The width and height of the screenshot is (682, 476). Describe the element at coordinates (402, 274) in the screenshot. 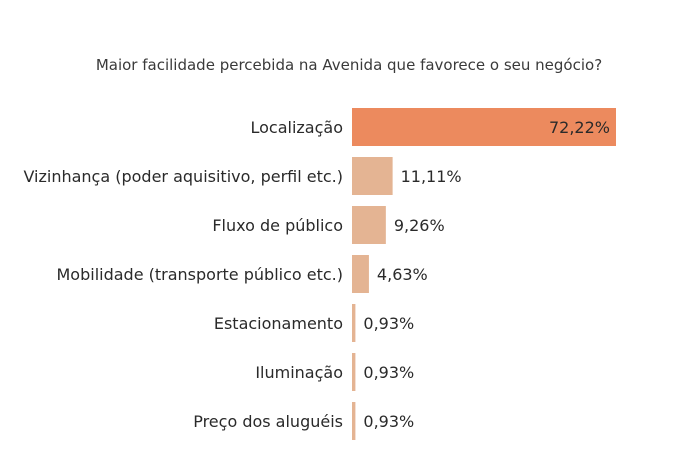

I see `value-label: 4,63%` at that location.